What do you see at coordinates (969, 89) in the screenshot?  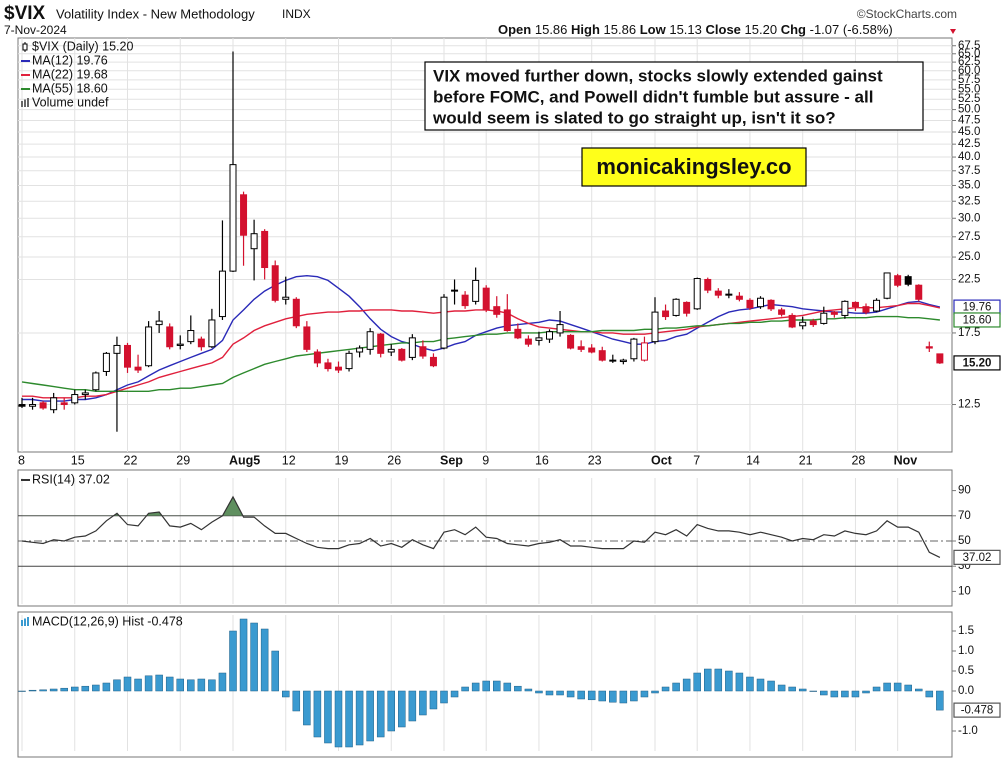 I see `y-tick-label: 55.0` at bounding box center [969, 89].